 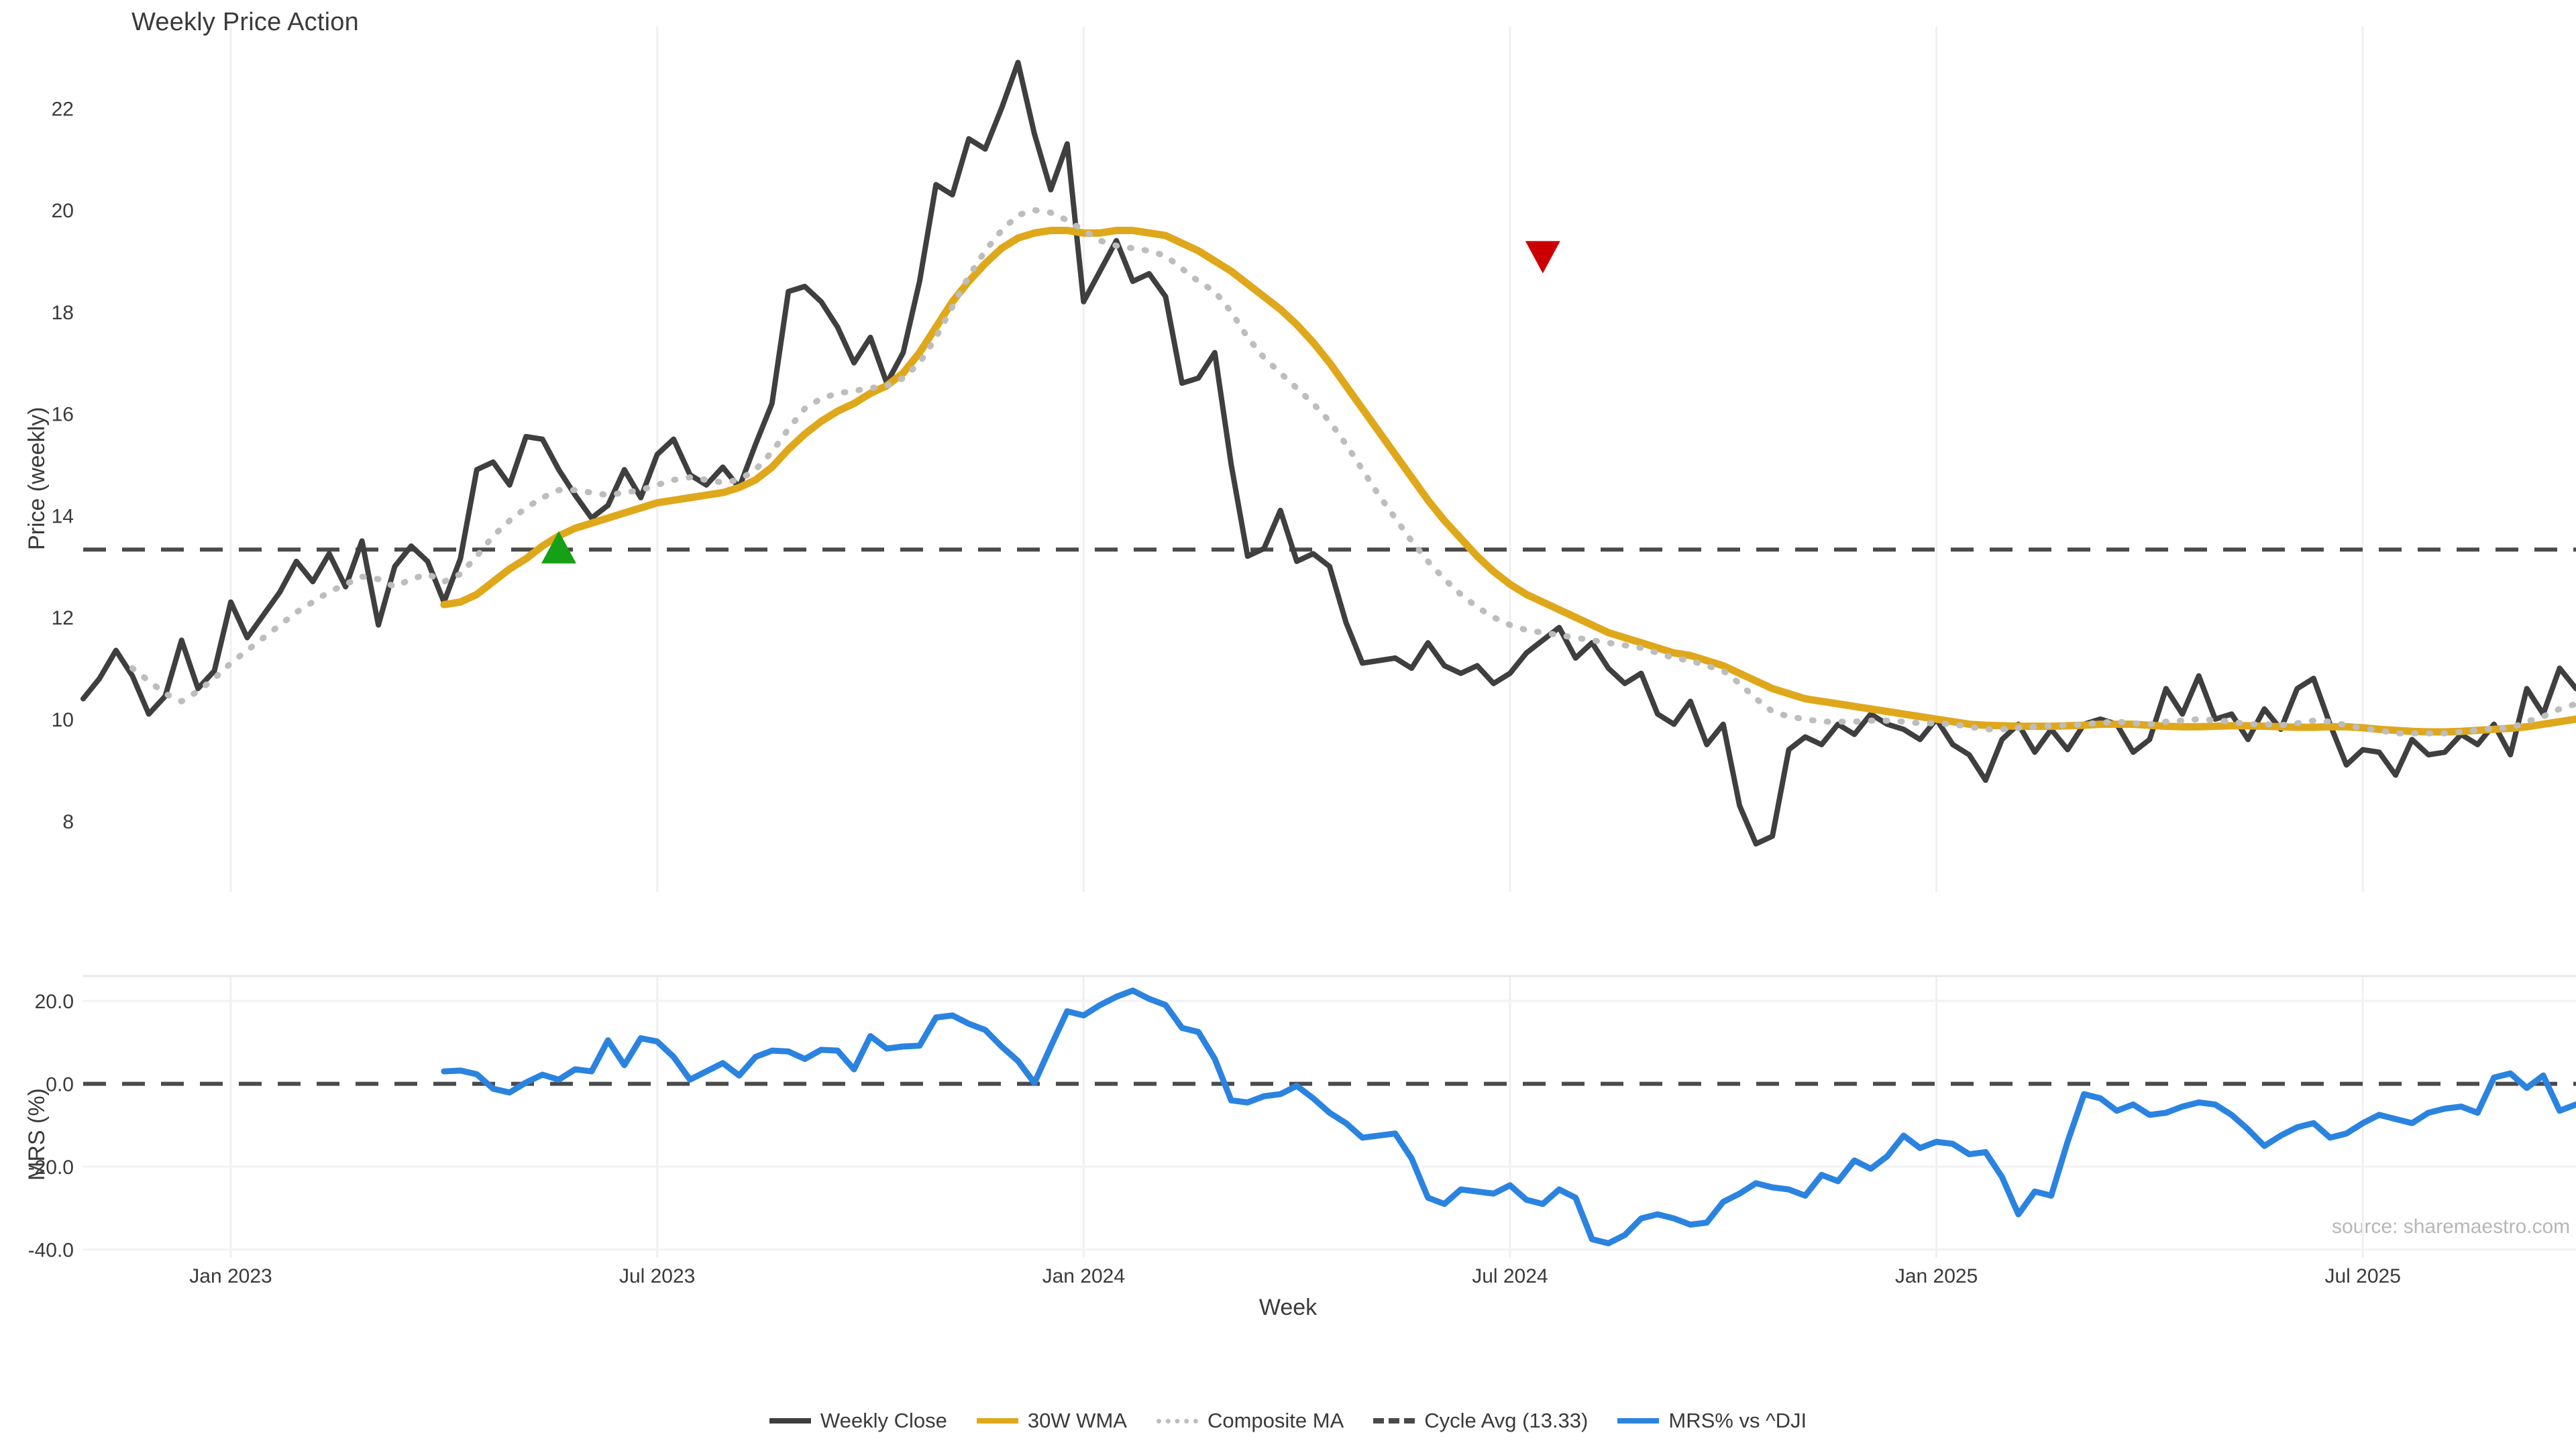 I want to click on legend-label: Weekly Close, so click(x=883, y=1420).